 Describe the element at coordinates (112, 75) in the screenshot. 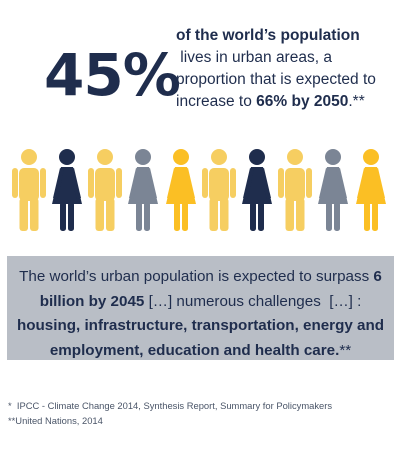

I see `big-percentage: 45%` at that location.